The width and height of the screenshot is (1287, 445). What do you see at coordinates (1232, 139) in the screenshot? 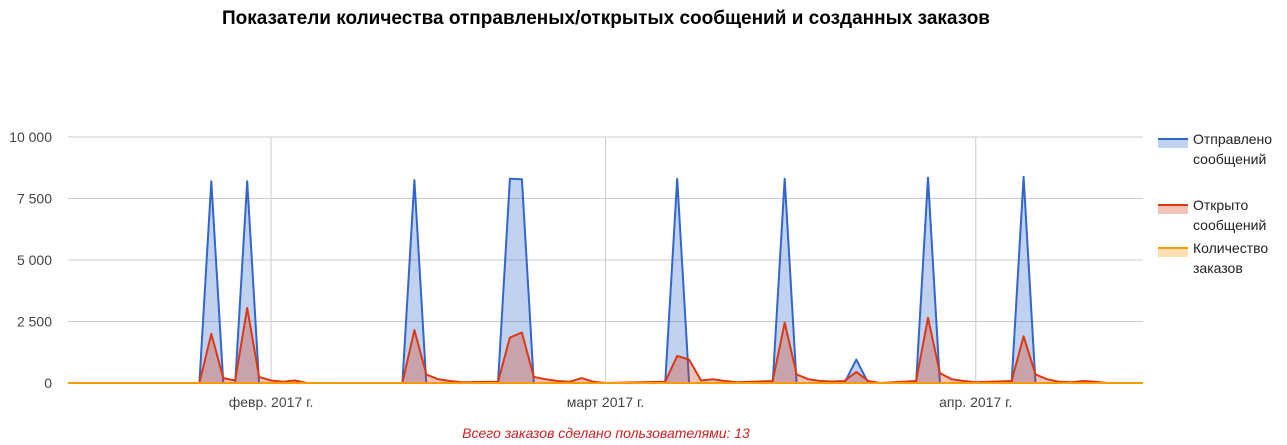
I see `legend-label: Отправлено` at bounding box center [1232, 139].